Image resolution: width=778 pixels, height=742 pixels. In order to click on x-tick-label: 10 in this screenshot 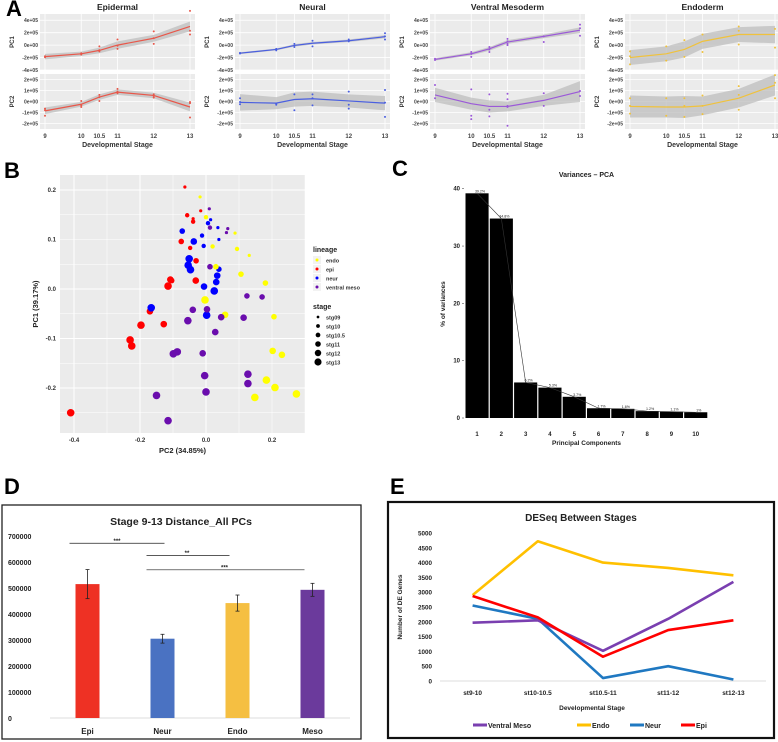, I will do `click(276, 137)`.